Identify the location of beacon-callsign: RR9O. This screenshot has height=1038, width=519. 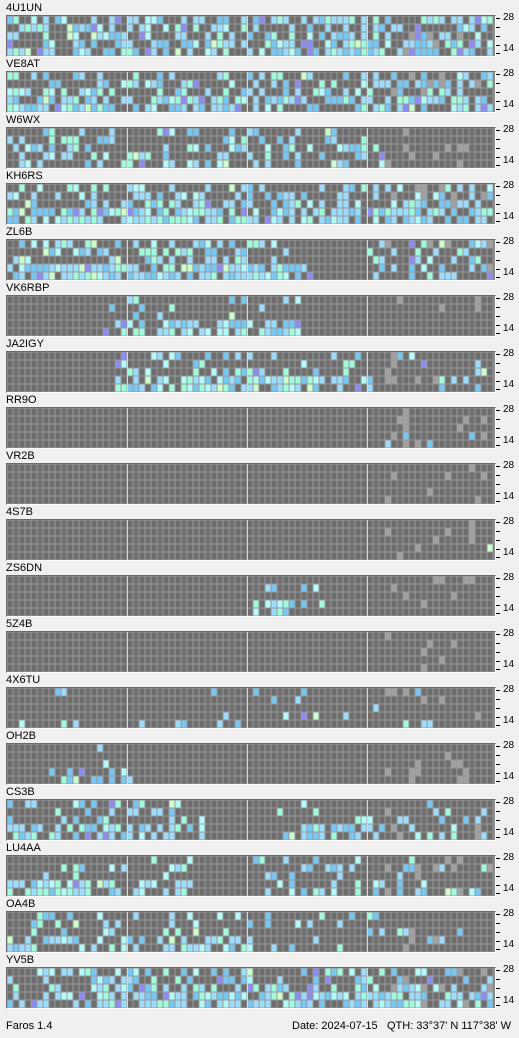
(21, 400).